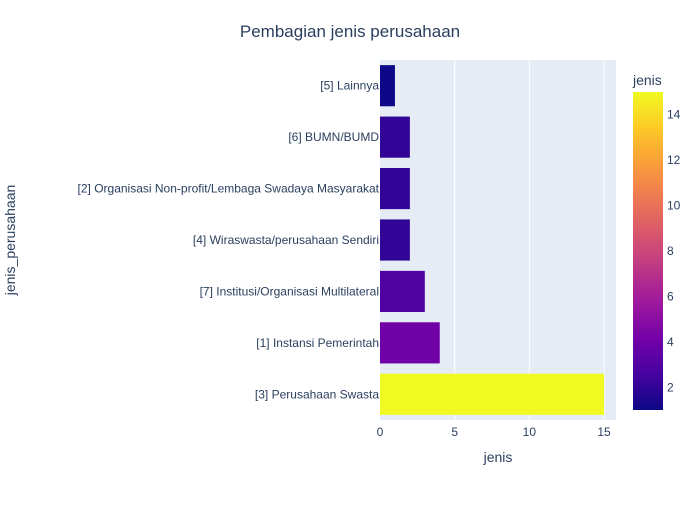  I want to click on colorbar-tick-label: 6, so click(670, 296).